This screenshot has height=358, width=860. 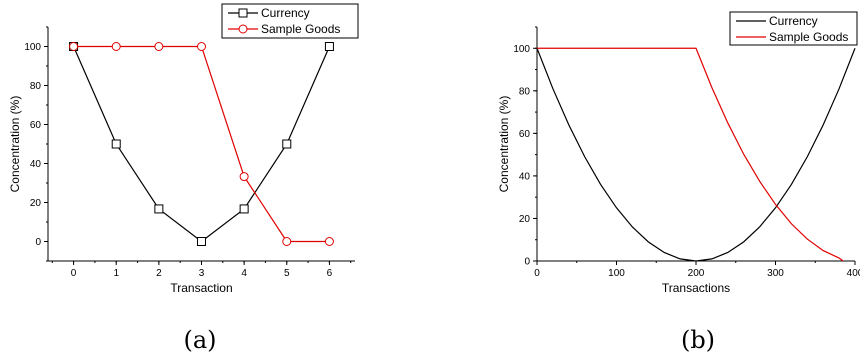 I want to click on figure-caption: (a), so click(x=199, y=340).